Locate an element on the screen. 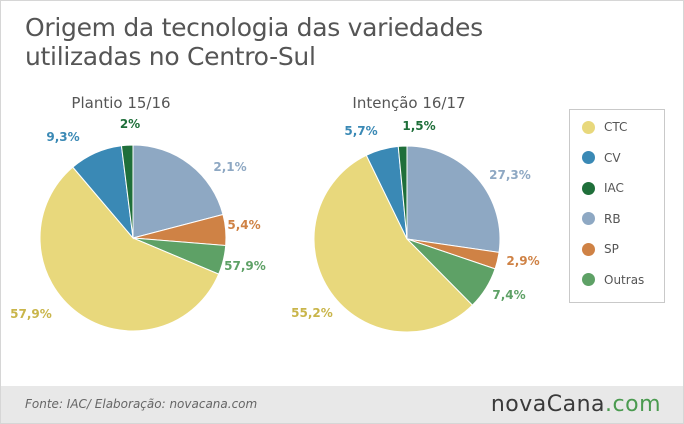  data-label-sp: 2,9% is located at coordinates (522, 261).